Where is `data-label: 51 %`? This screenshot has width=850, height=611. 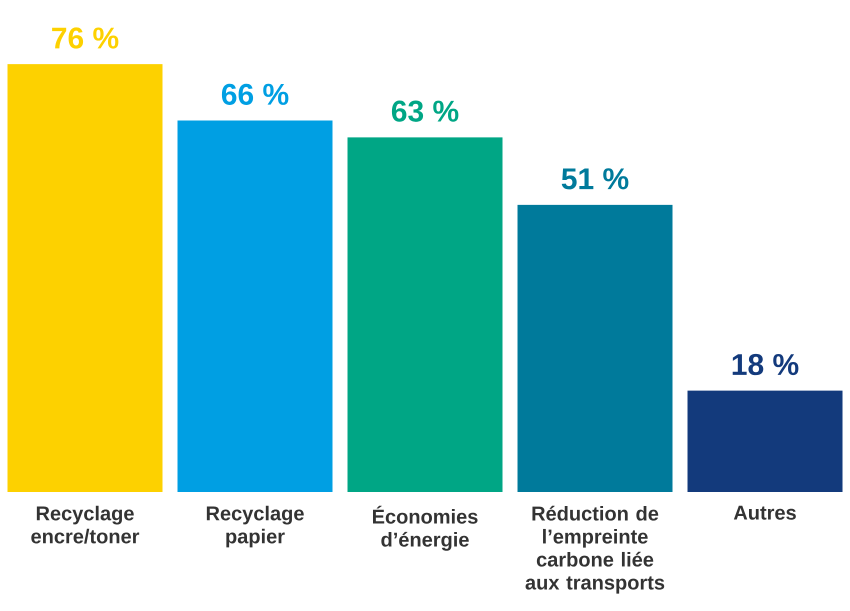 data-label: 51 % is located at coordinates (595, 179).